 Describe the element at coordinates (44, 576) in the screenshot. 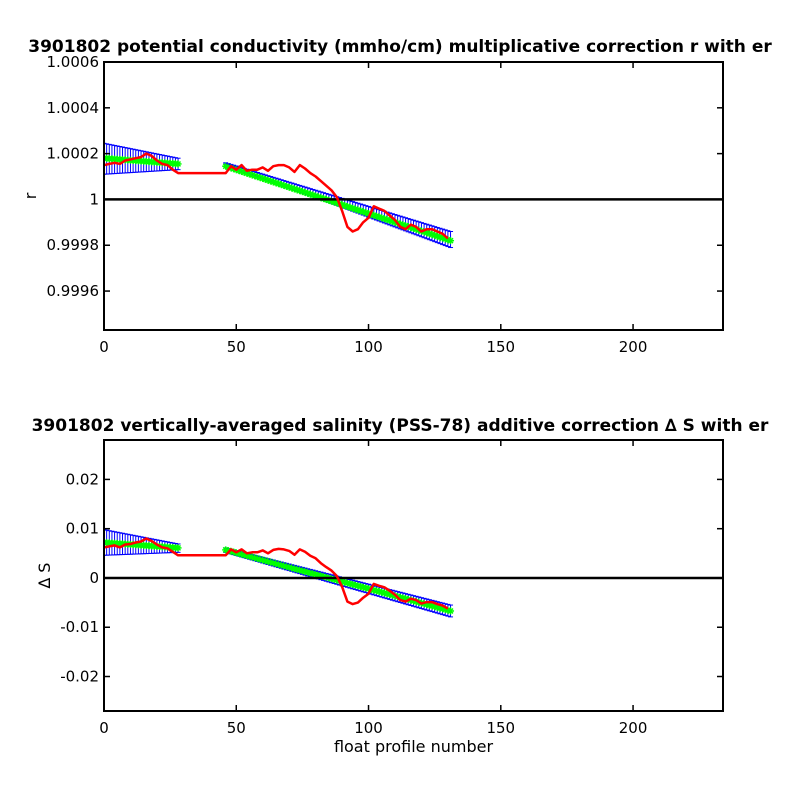

I see `bottom-y-axis-label: ∆ S` at that location.